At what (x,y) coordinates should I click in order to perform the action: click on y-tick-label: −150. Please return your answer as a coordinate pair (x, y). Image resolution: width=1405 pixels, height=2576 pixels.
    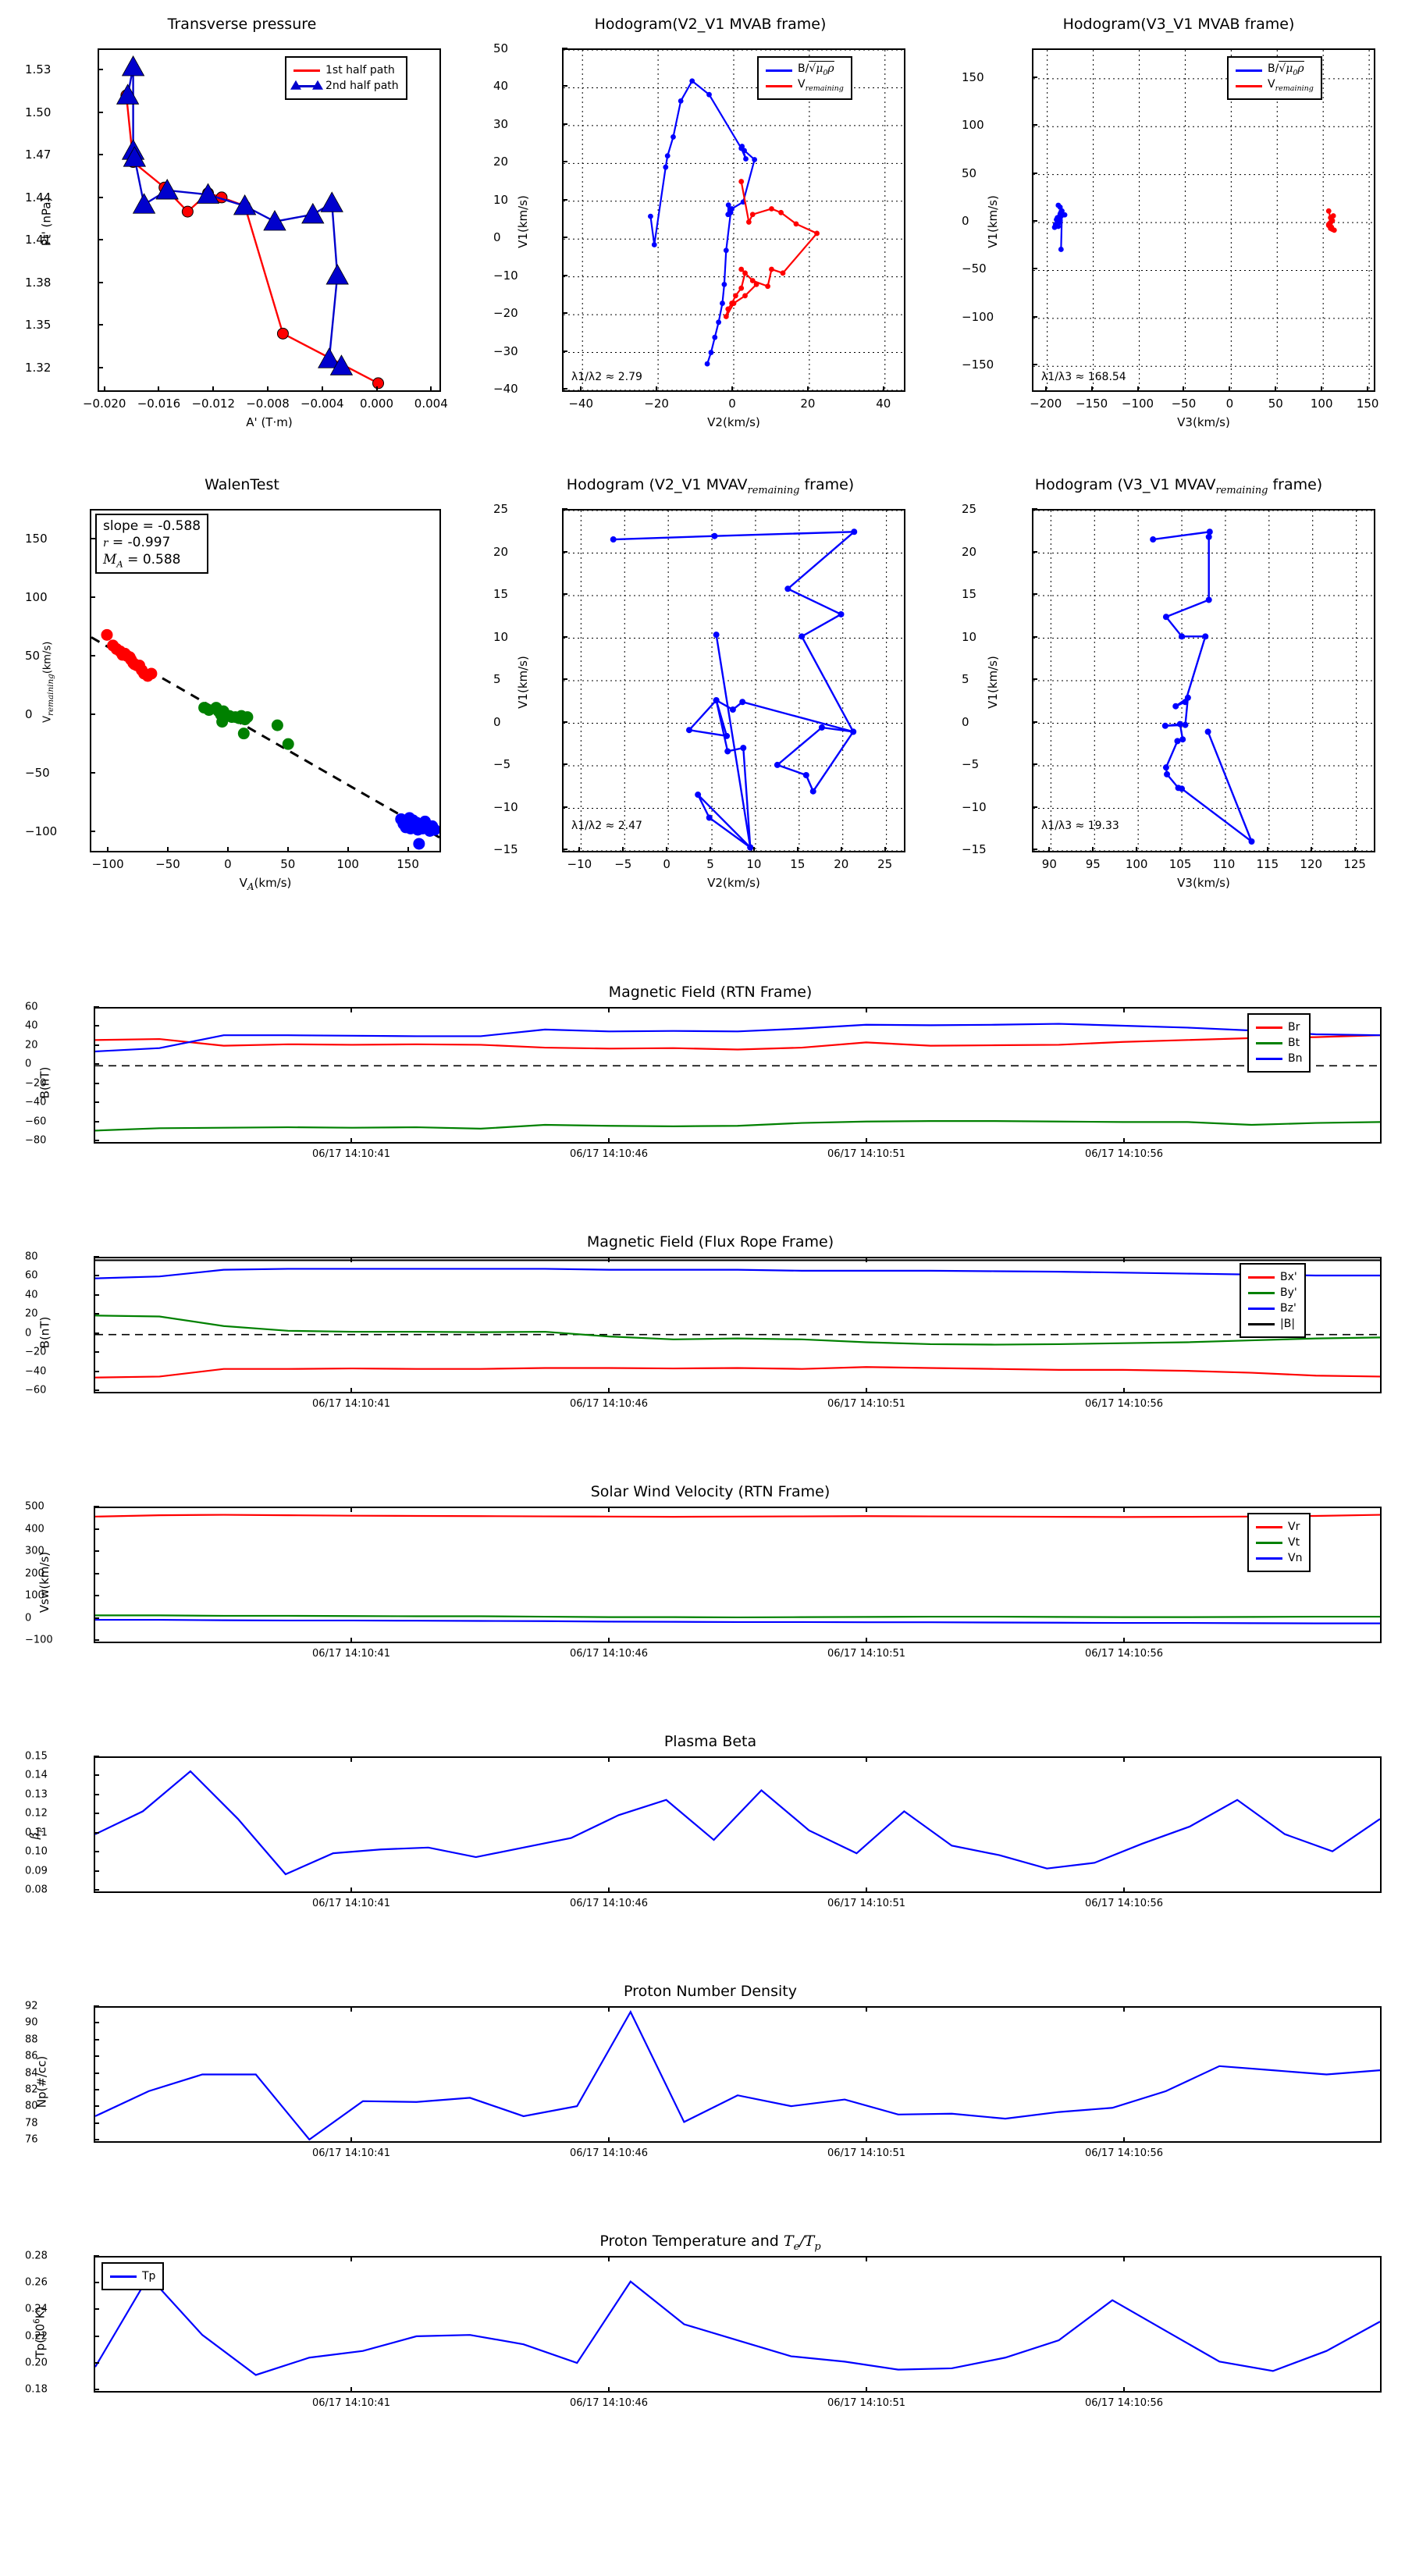
    Looking at the image, I should click on (978, 365).